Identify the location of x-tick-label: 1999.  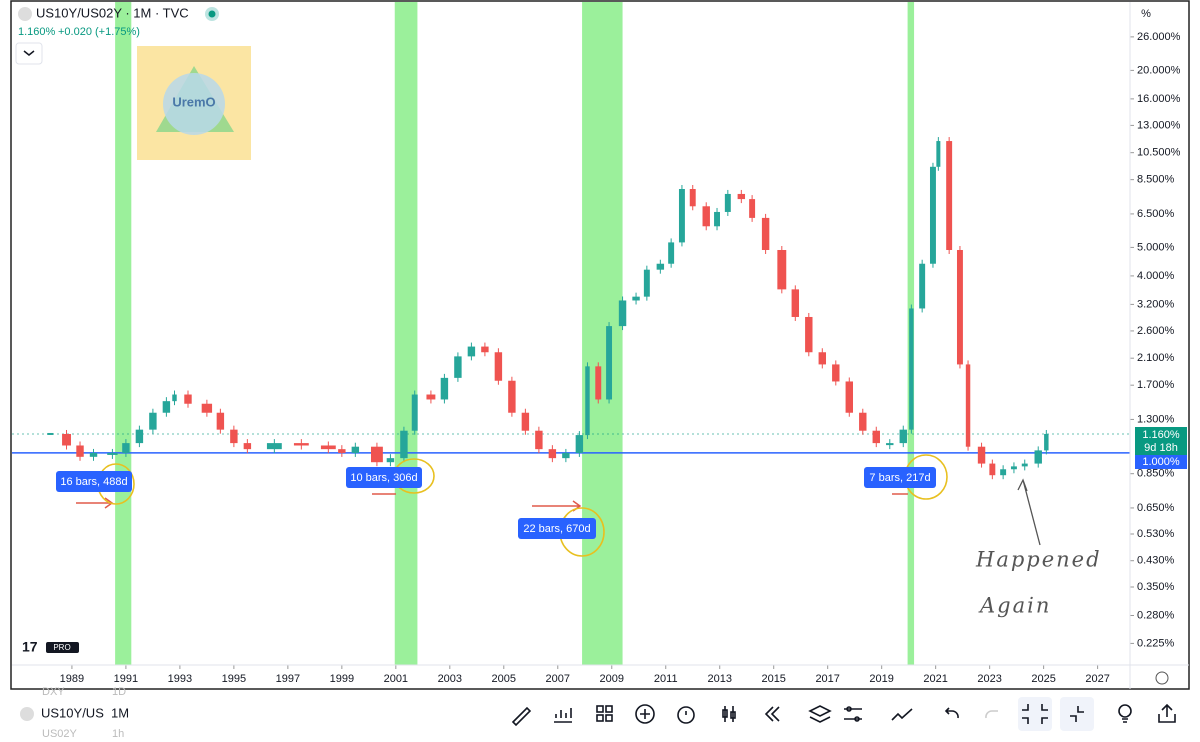
(342, 679).